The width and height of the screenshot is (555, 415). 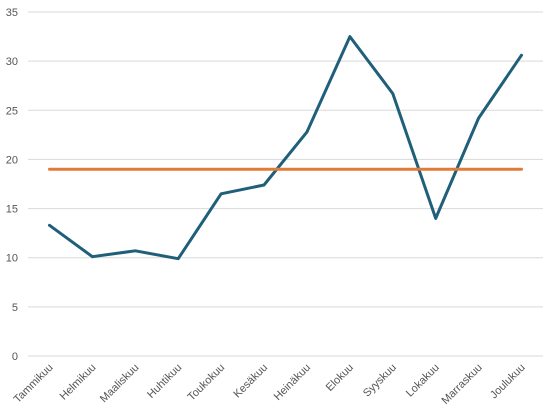 What do you see at coordinates (508, 382) in the screenshot?
I see `x-tick-label: Joulukuu` at bounding box center [508, 382].